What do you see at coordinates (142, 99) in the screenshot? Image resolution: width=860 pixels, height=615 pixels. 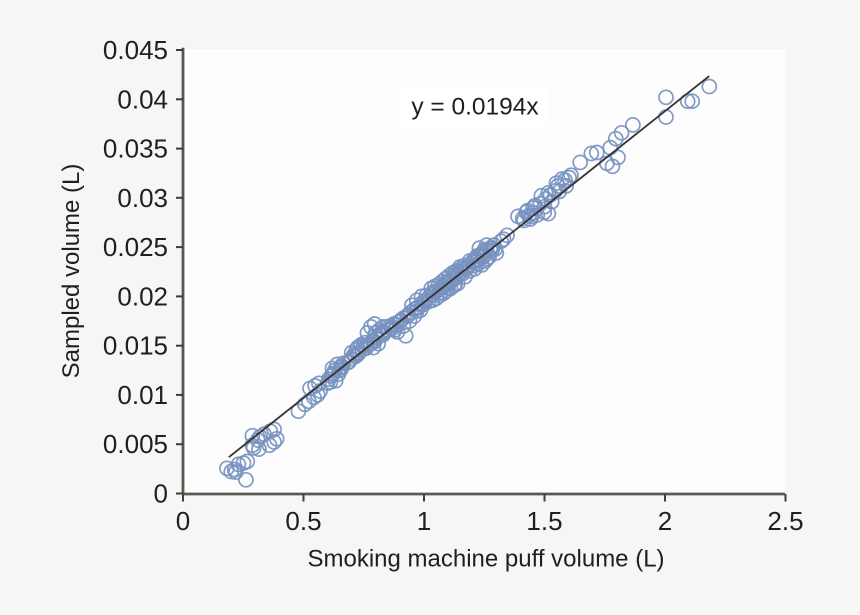 I see `svg-text: 0.04` at bounding box center [142, 99].